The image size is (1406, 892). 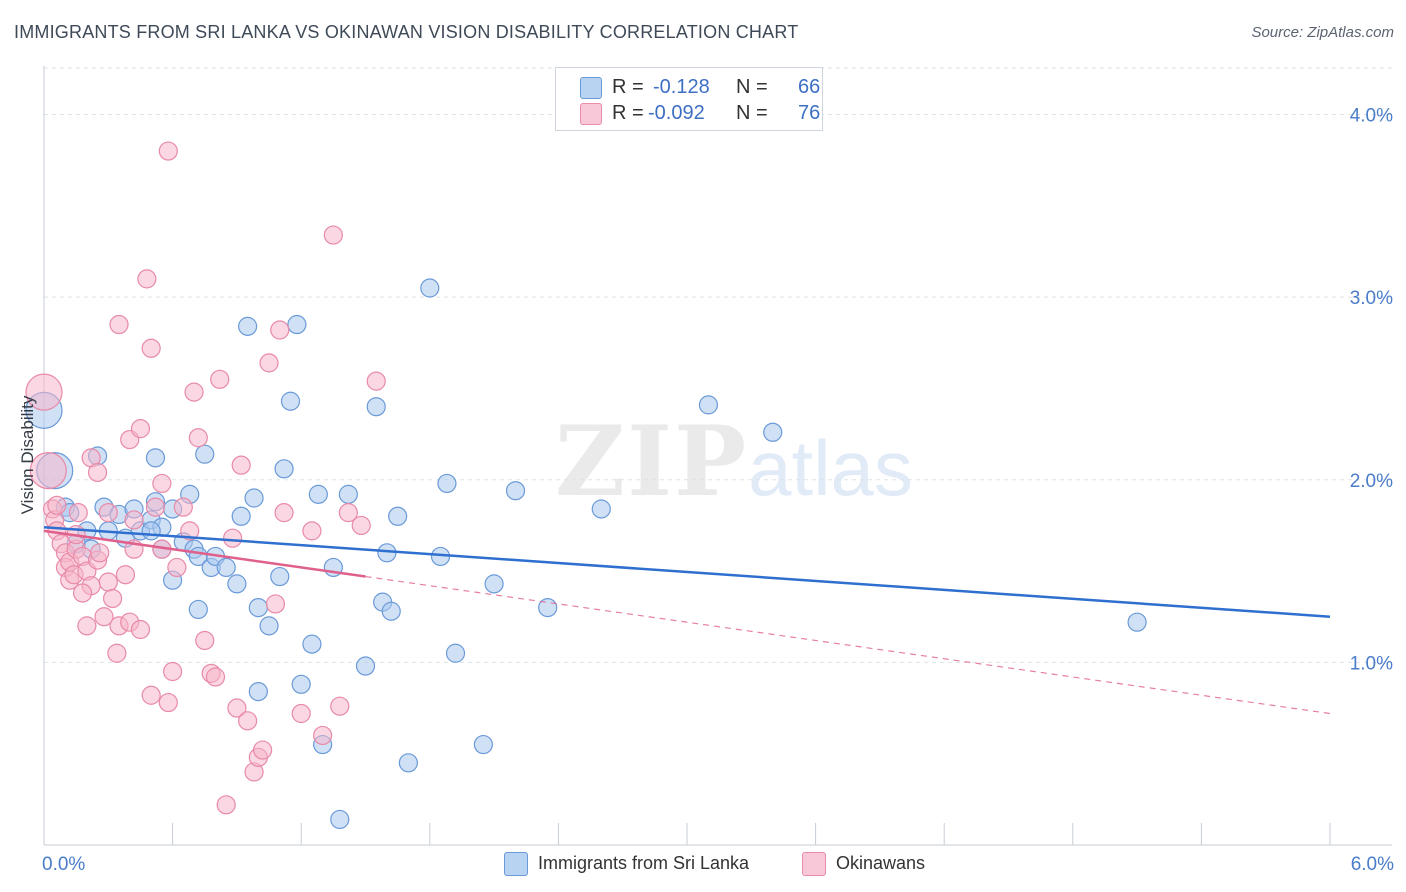 What do you see at coordinates (591, 88) in the screenshot?
I see `legend-swatch-blue` at bounding box center [591, 88].